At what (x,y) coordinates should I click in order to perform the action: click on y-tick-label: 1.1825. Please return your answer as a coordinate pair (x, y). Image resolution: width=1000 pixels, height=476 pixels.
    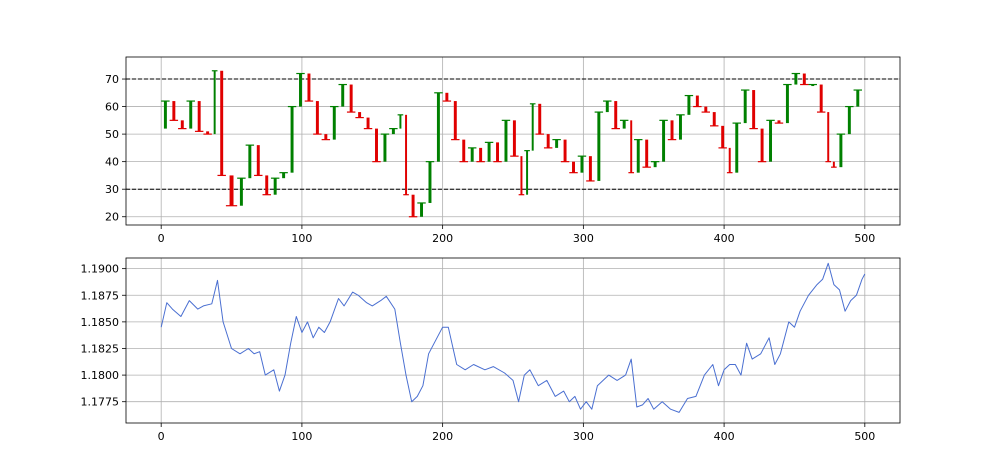
    Looking at the image, I should click on (100, 348).